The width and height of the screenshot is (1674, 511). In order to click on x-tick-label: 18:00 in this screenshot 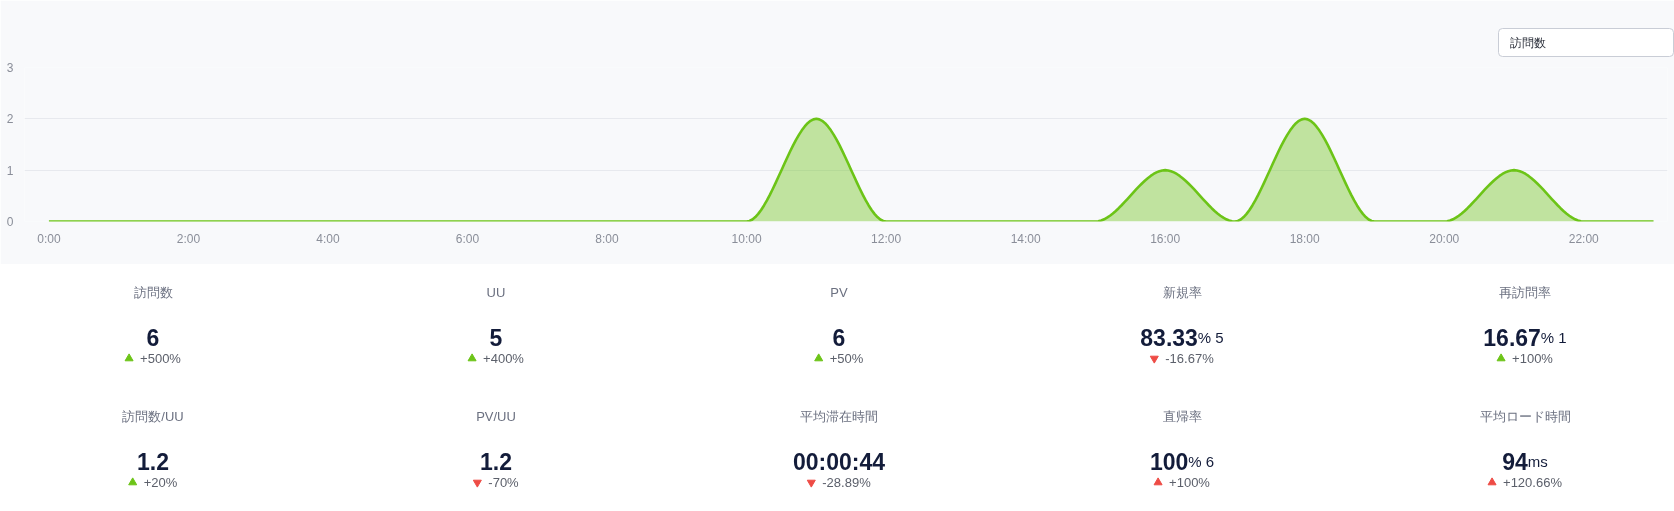, I will do `click(1305, 238)`.